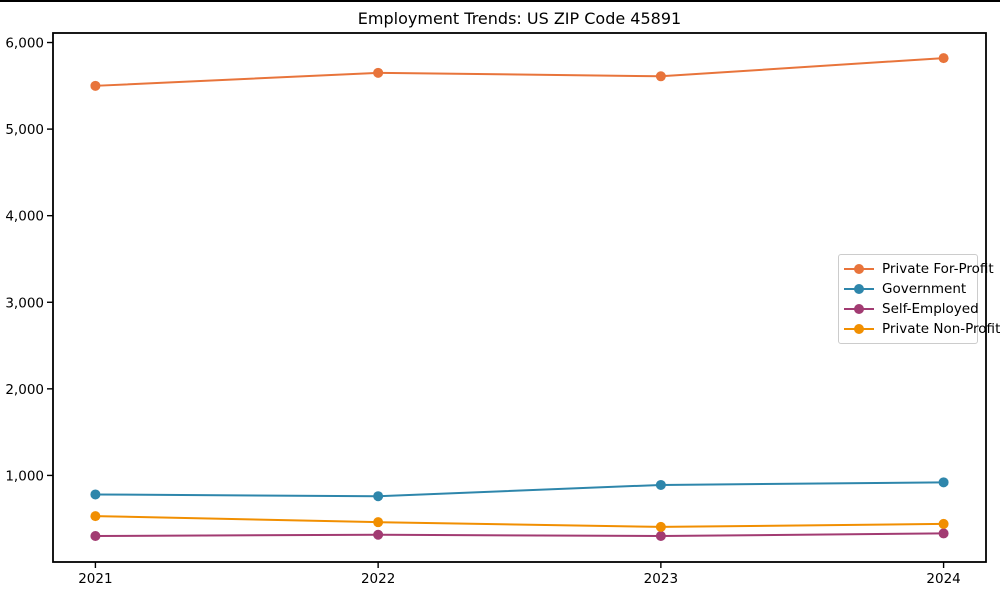  What do you see at coordinates (378, 579) in the screenshot?
I see `x-tick-label: 2022` at bounding box center [378, 579].